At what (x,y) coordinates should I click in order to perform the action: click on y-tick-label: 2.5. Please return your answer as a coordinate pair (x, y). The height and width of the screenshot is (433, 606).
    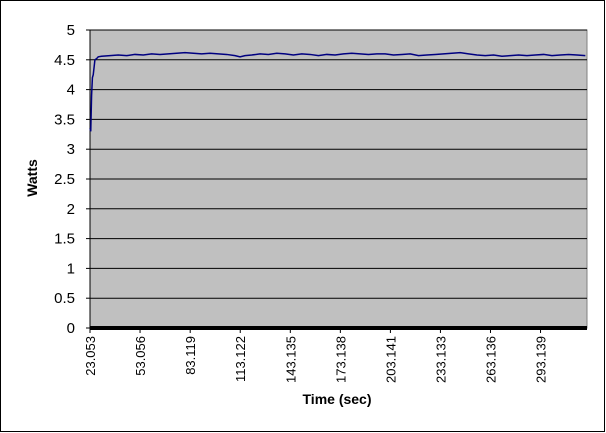
    Looking at the image, I should click on (64, 179).